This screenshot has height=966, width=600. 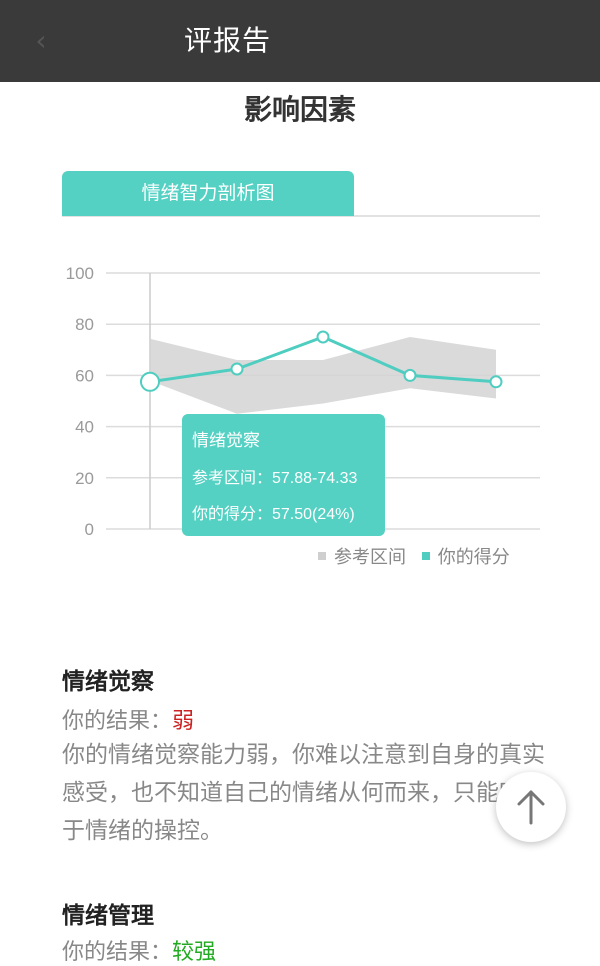 I want to click on item-result: 你的结果：弱, so click(x=128, y=719).